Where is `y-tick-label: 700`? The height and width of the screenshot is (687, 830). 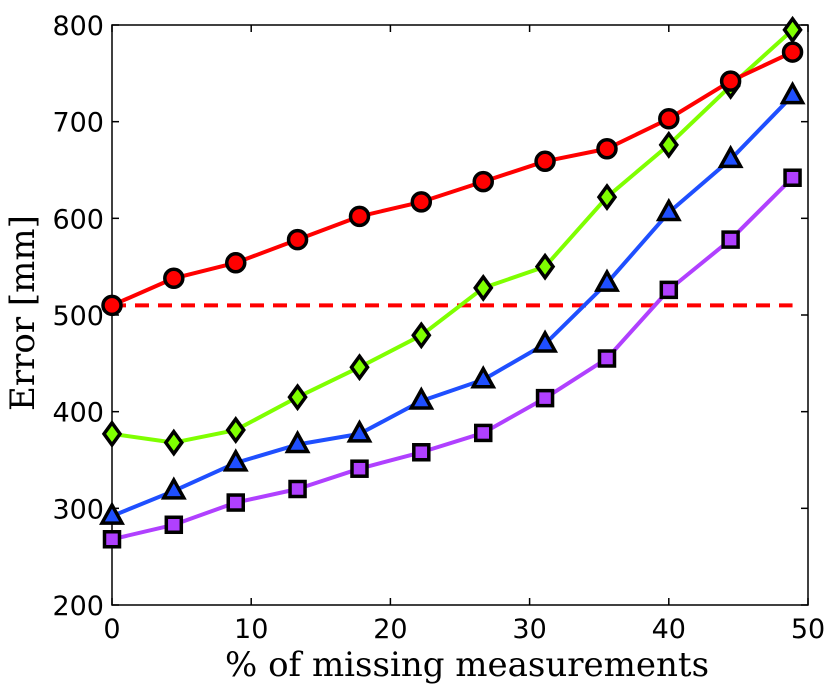
y-tick-label: 700 is located at coordinates (78, 123).